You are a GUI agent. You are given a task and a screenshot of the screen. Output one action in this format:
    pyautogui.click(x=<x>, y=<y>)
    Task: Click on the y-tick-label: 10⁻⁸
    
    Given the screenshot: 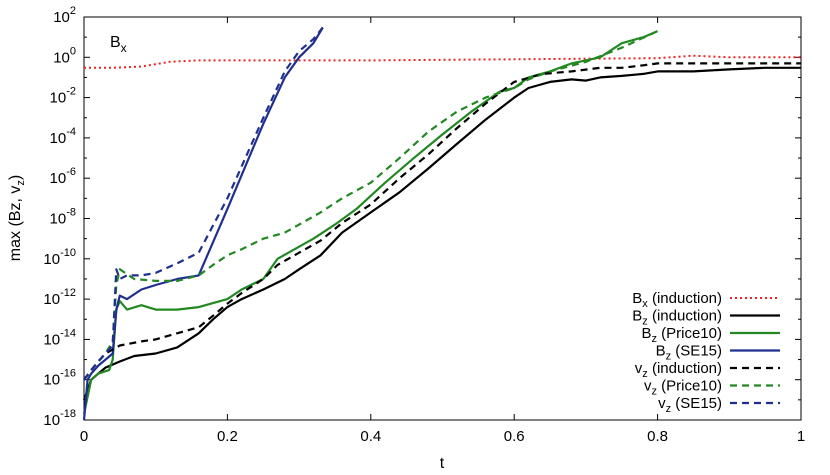 What is the action you would take?
    pyautogui.click(x=63, y=217)
    